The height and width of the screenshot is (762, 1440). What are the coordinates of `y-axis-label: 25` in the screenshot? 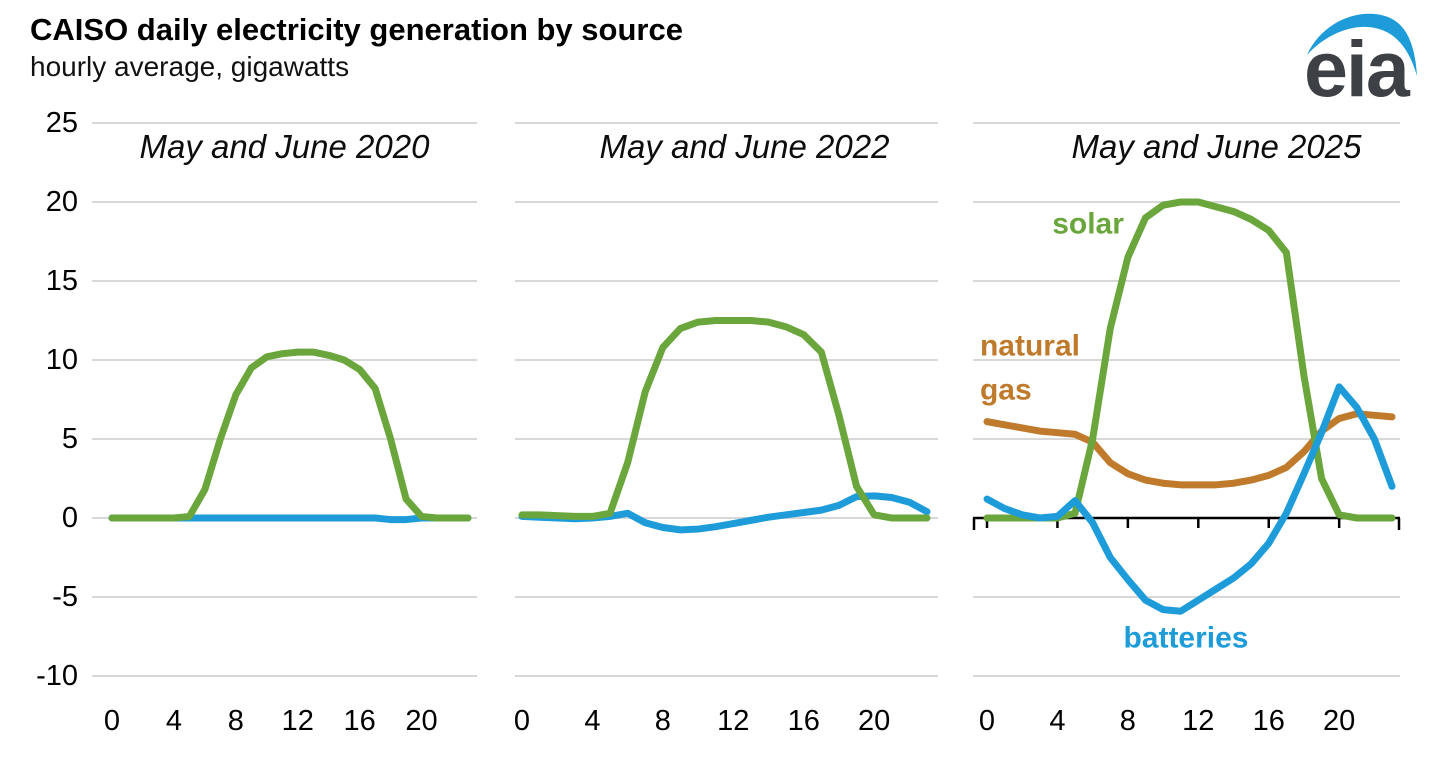 It's located at (62, 123).